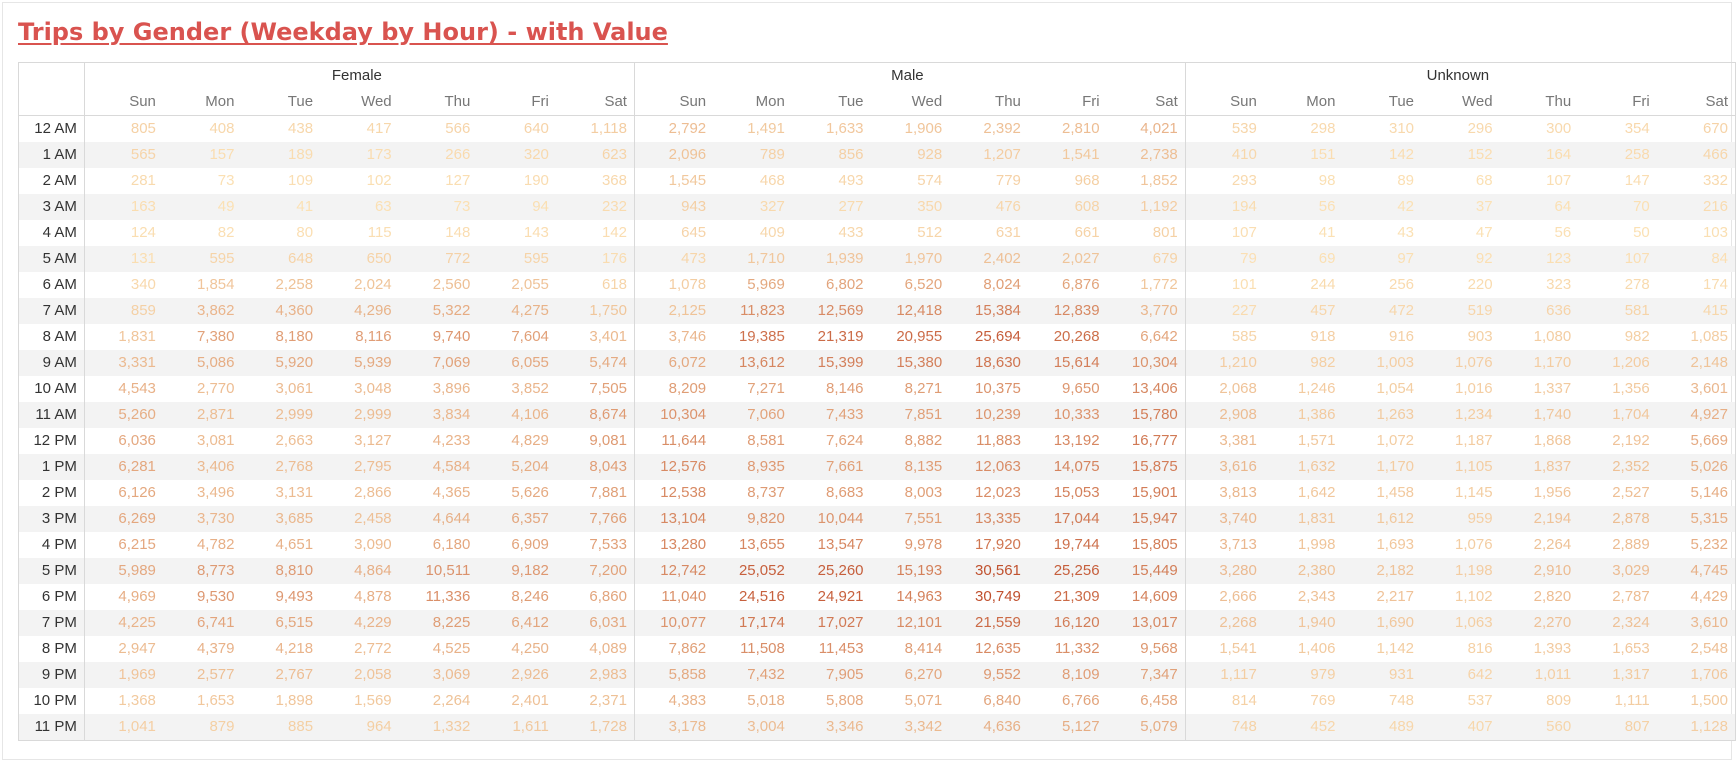 This screenshot has height=764, width=1736. What do you see at coordinates (766, 440) in the screenshot?
I see `value-cell: 8,581` at bounding box center [766, 440].